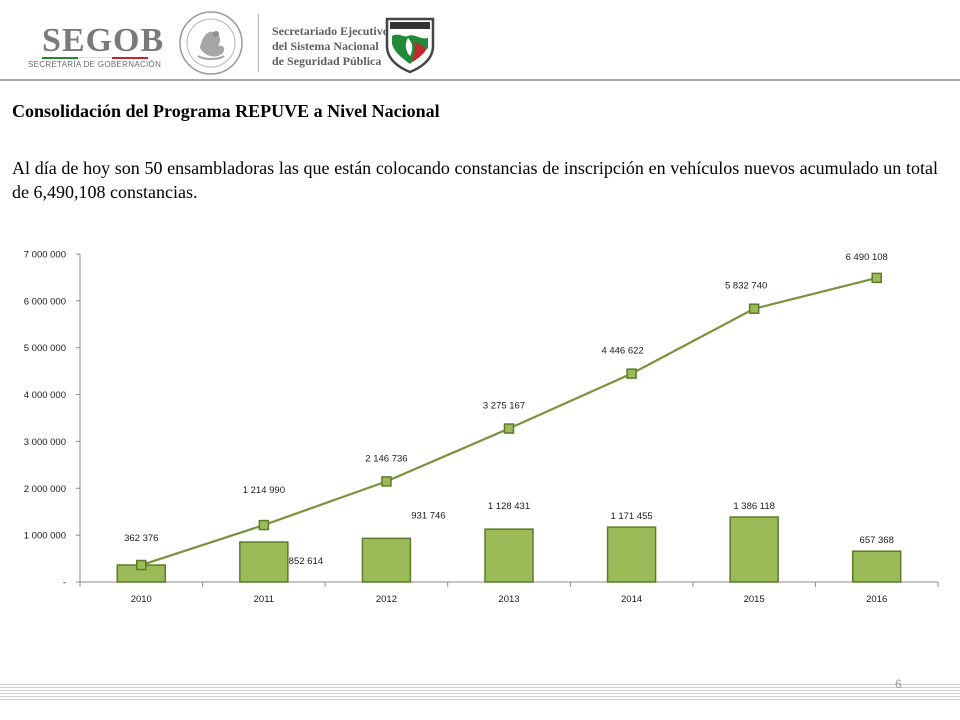  I want to click on segob-logo-subtitle: SECRETARÍA DE GOBERNACIÓN, so click(95, 64).